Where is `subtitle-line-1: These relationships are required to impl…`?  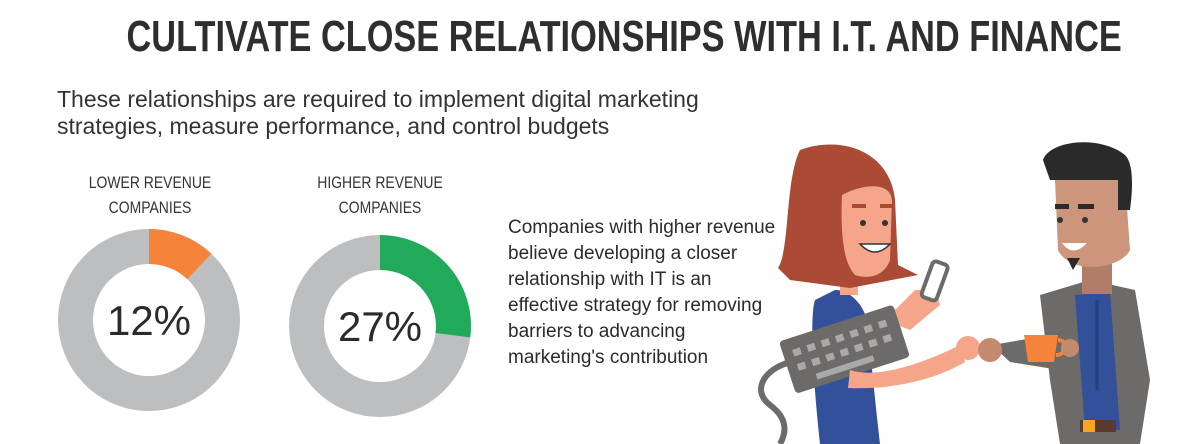
subtitle-line-1: These relationships are required to impl… is located at coordinates (378, 99).